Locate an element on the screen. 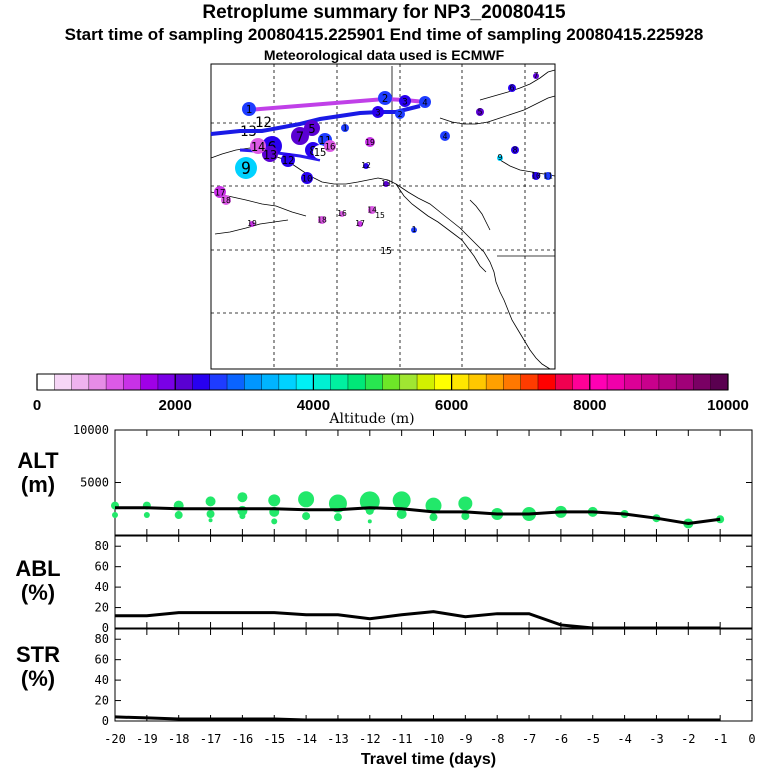 This screenshot has height=768, width=768. y-tick-label: 40 is located at coordinates (102, 680).